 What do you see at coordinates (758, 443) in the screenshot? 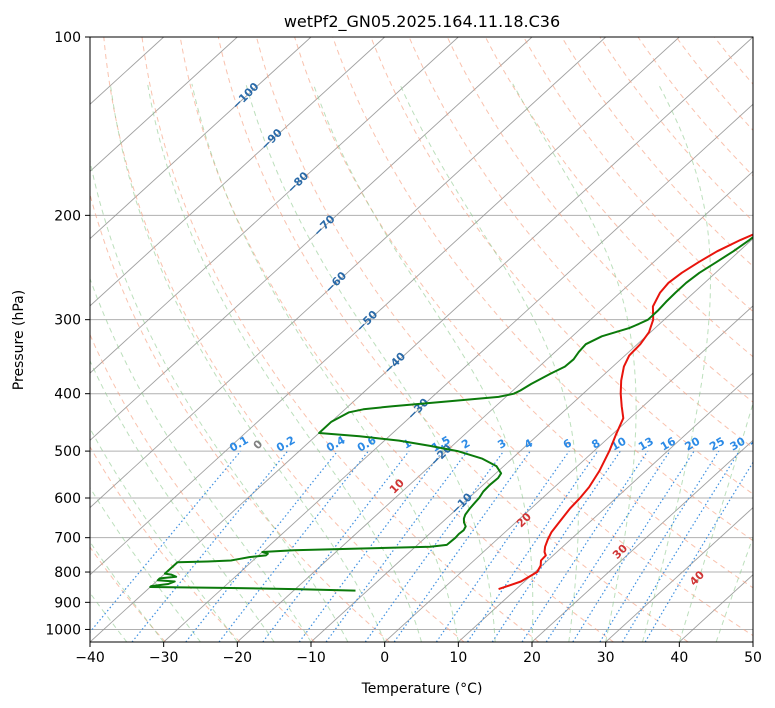
I see `mixing-ratio-label: 36` at bounding box center [758, 443].